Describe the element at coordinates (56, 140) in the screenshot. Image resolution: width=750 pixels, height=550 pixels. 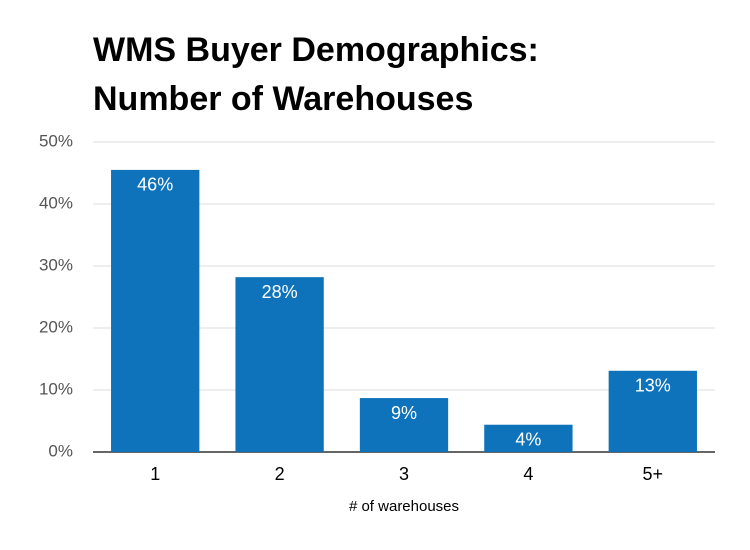
I see `y-tick-label: 50%` at that location.